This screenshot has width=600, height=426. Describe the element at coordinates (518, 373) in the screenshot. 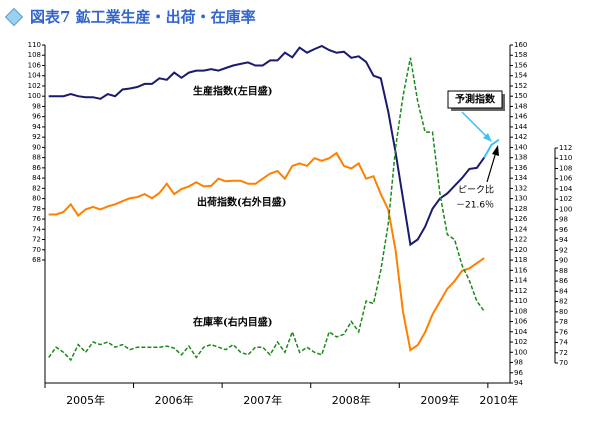

I see `y2-tick-label: 96` at that location.